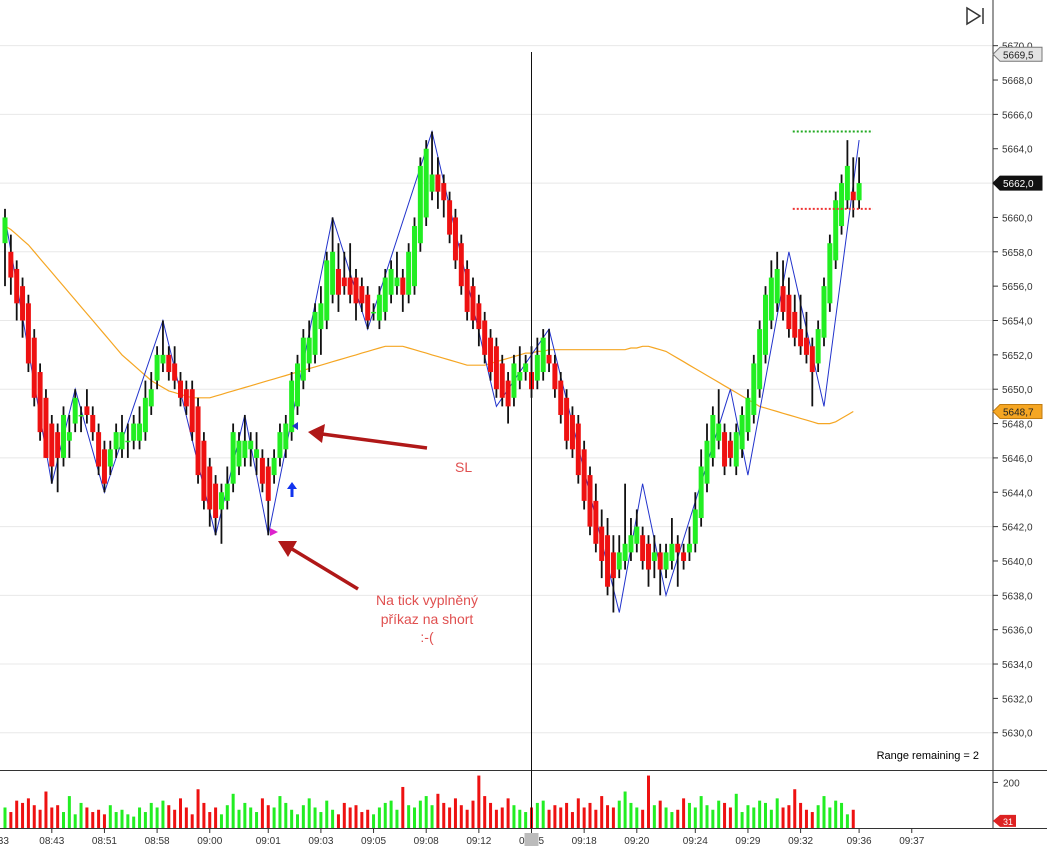  Describe the element at coordinates (1017, 528) in the screenshot. I see `y-tick-label: 5642,0` at that location.